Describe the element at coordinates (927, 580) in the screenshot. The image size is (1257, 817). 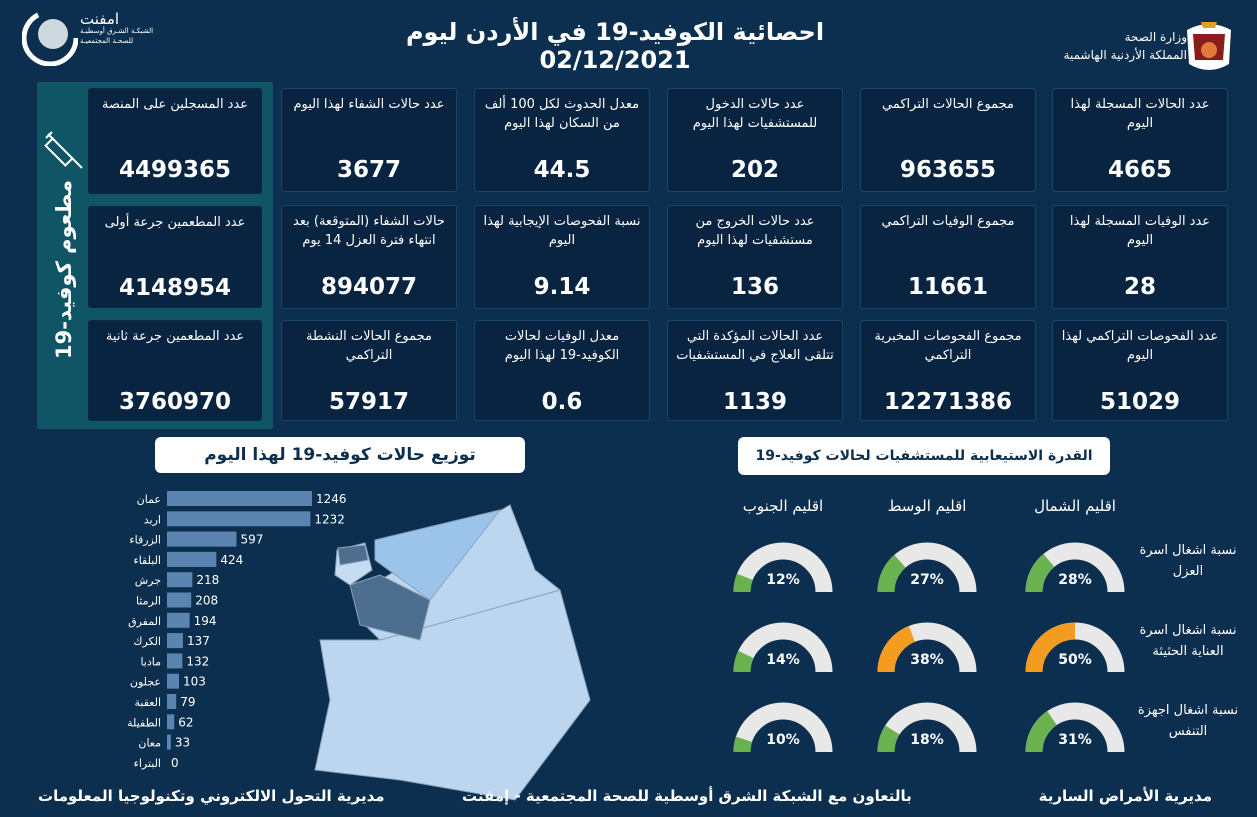
I see `gauge-percent: 27%` at that location.